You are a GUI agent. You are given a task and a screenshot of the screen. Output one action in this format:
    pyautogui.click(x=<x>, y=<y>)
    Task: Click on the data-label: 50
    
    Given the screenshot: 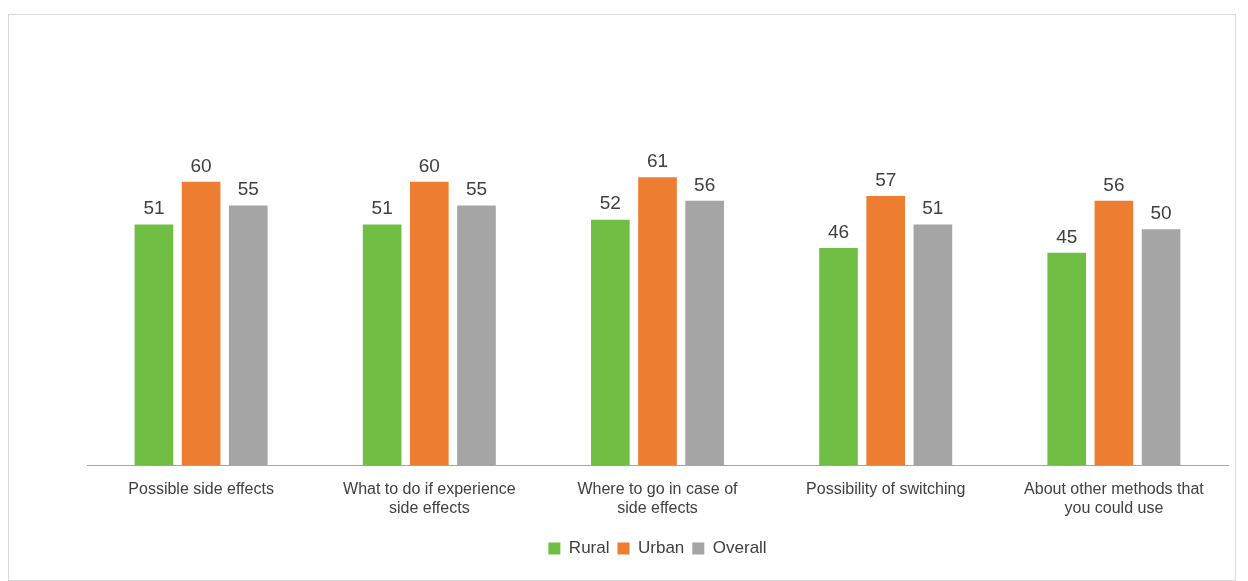 What is the action you would take?
    pyautogui.click(x=1161, y=212)
    